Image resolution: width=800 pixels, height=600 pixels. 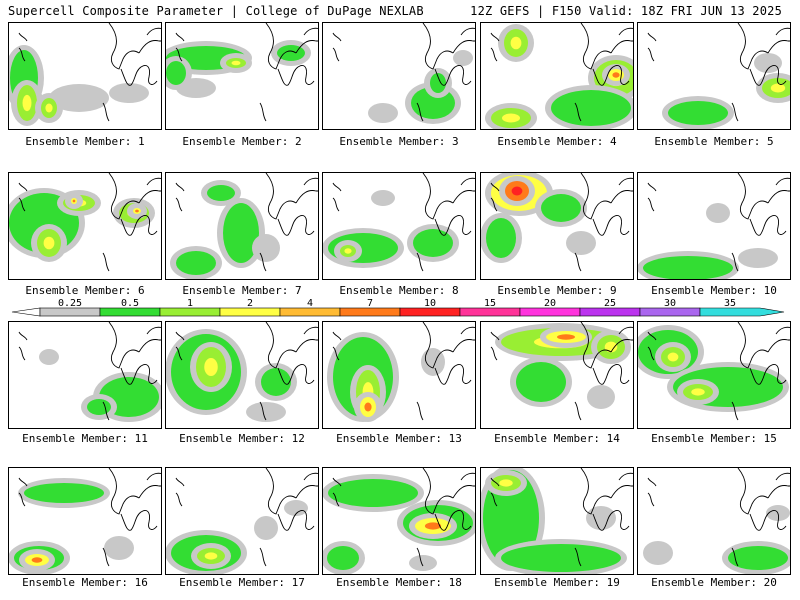 I want to click on ensemble-member-caption: Ensemble Member: 19, so click(x=557, y=582).